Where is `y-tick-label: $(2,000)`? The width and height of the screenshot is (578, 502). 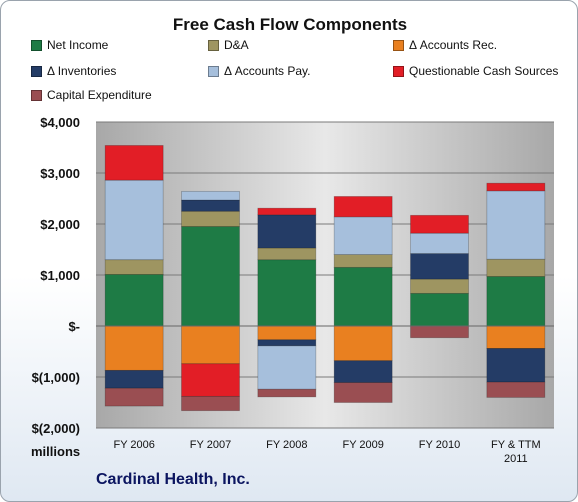
y-tick-label: $(2,000) is located at coordinates (56, 428).